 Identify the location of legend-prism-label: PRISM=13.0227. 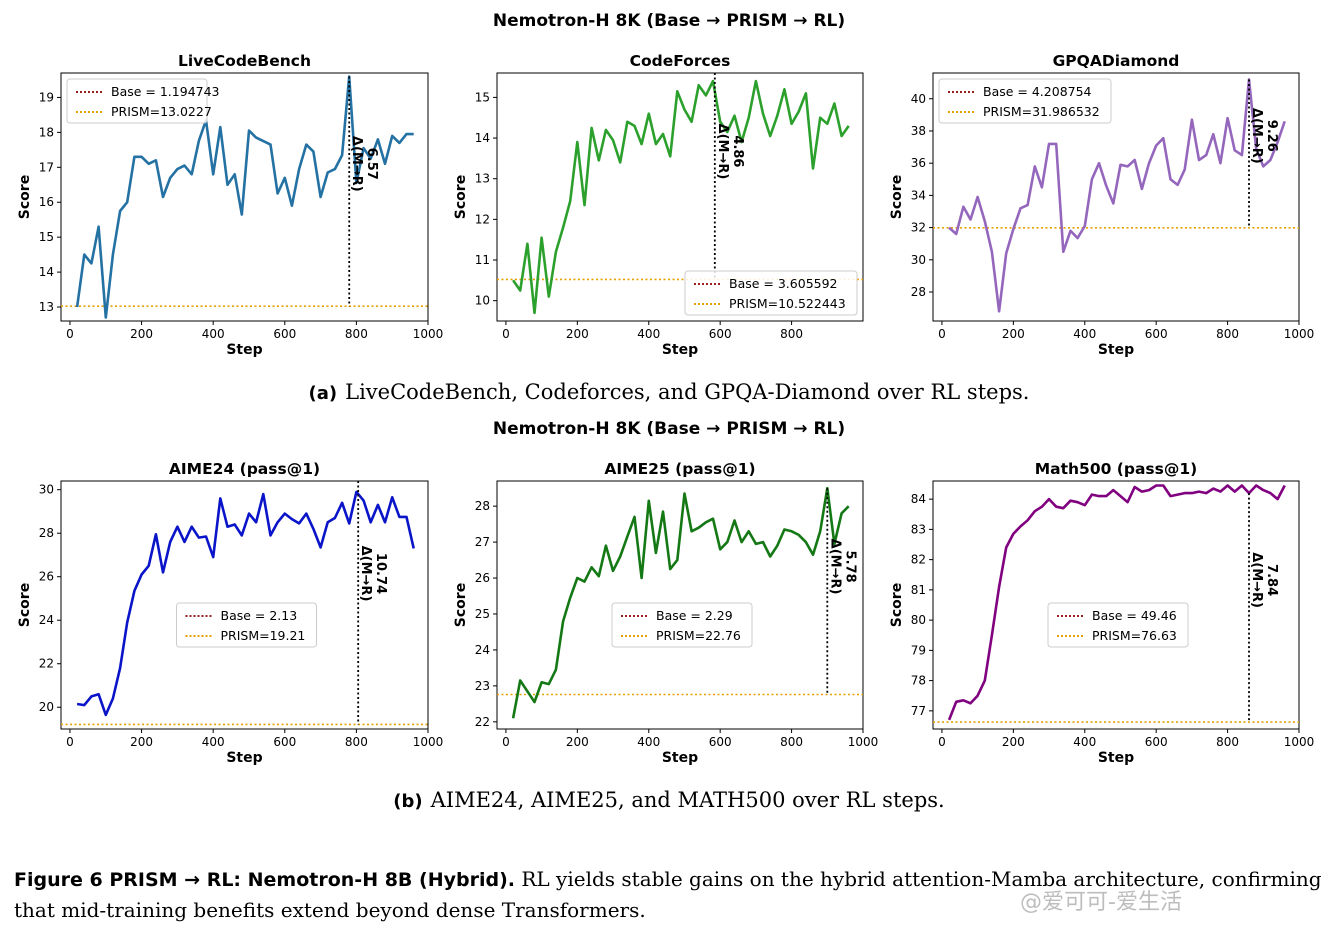
(161, 111).